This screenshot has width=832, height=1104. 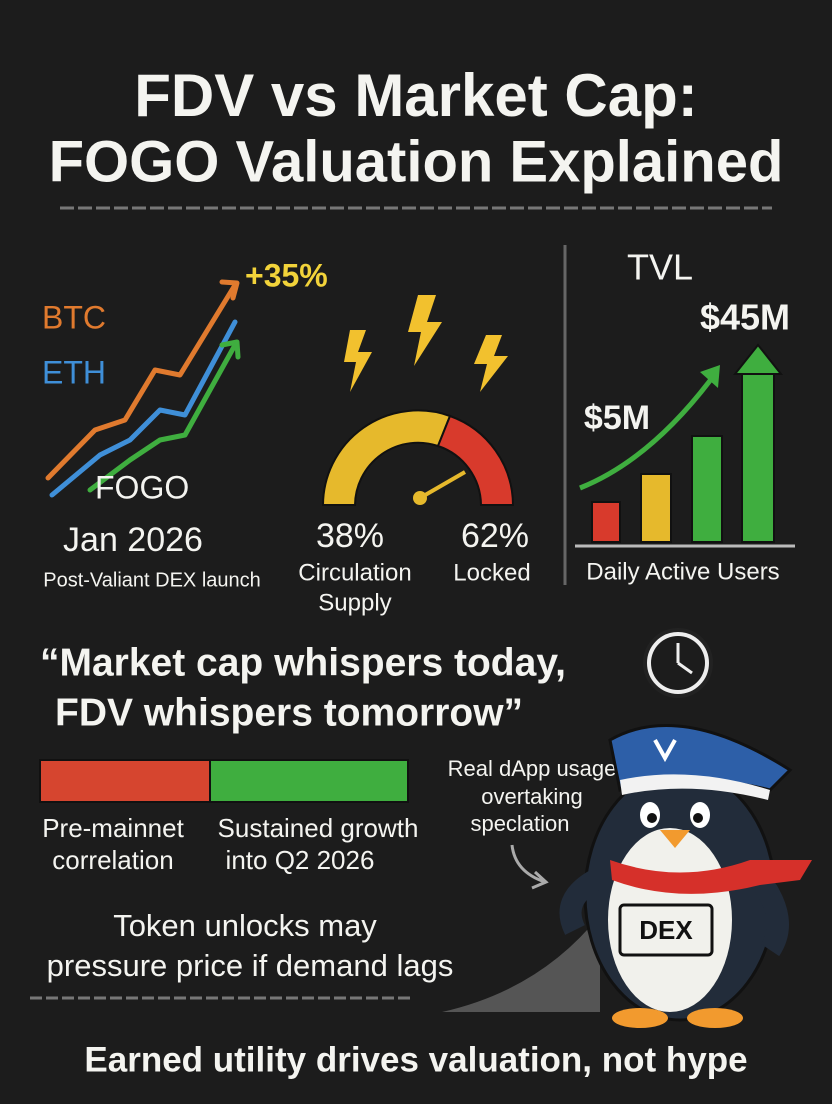 What do you see at coordinates (685, 876) in the screenshot?
I see `mascot` at bounding box center [685, 876].